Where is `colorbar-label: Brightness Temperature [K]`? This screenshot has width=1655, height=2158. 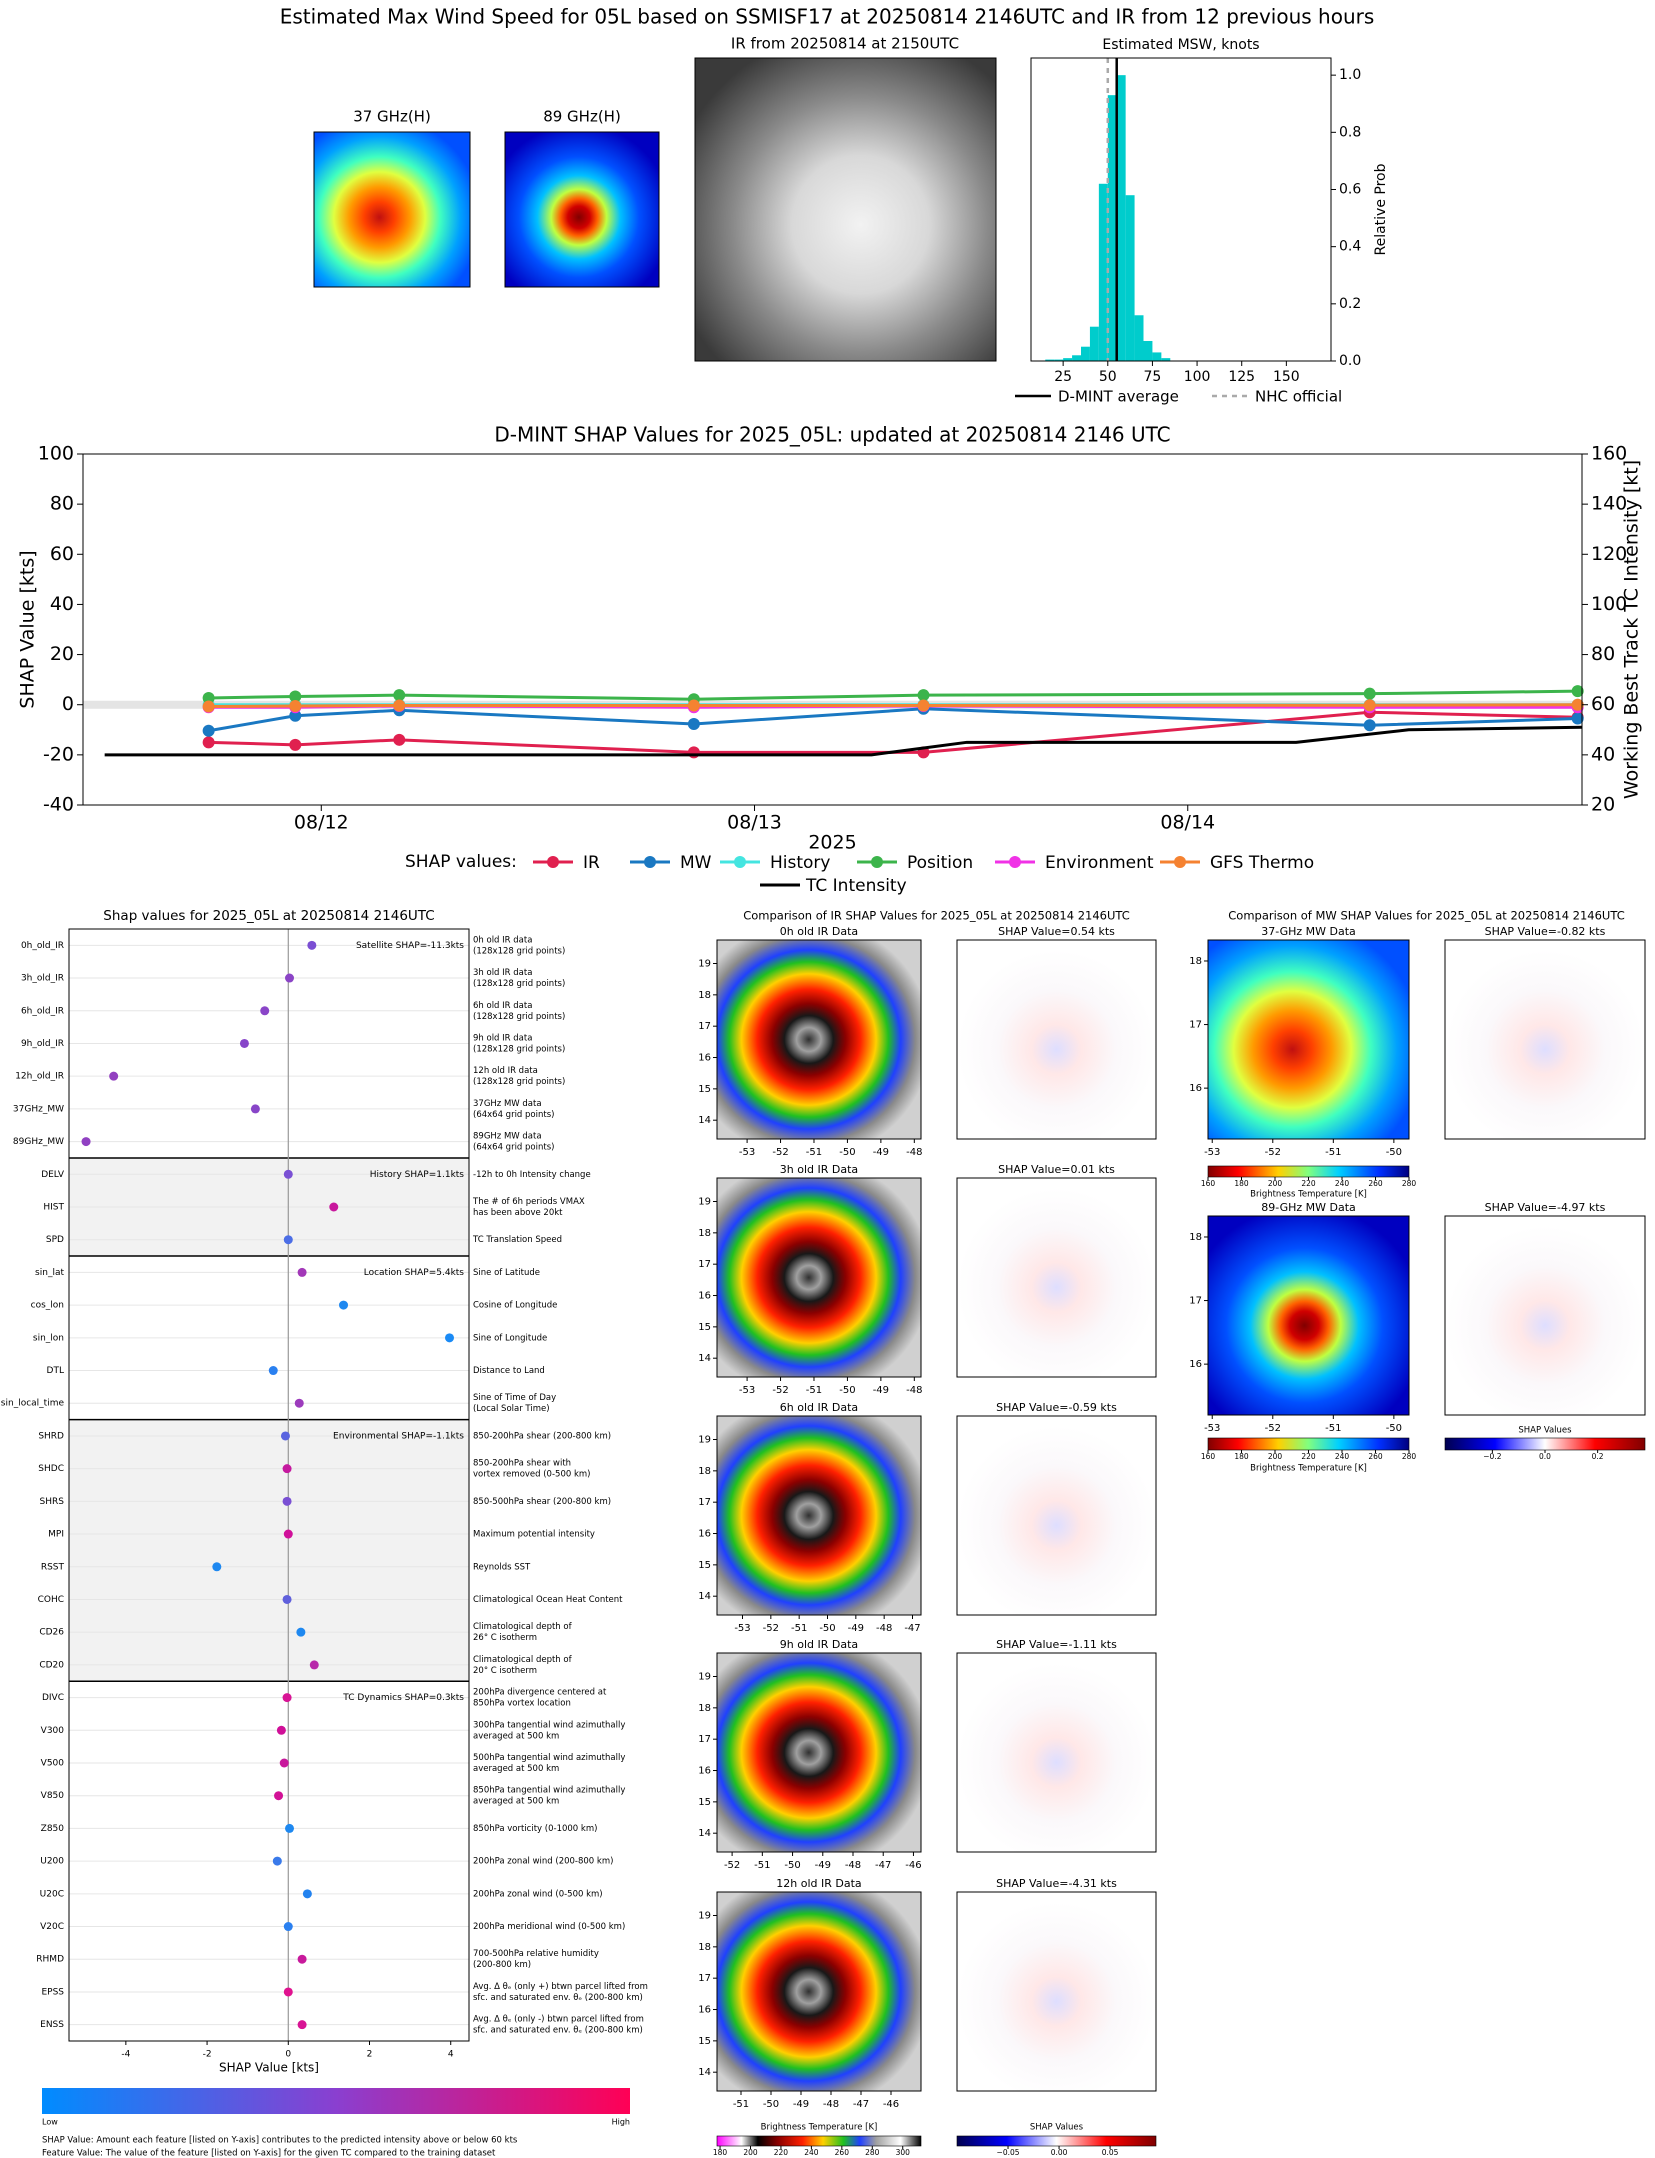 colorbar-label: Brightness Temperature [K] is located at coordinates (819, 2128).